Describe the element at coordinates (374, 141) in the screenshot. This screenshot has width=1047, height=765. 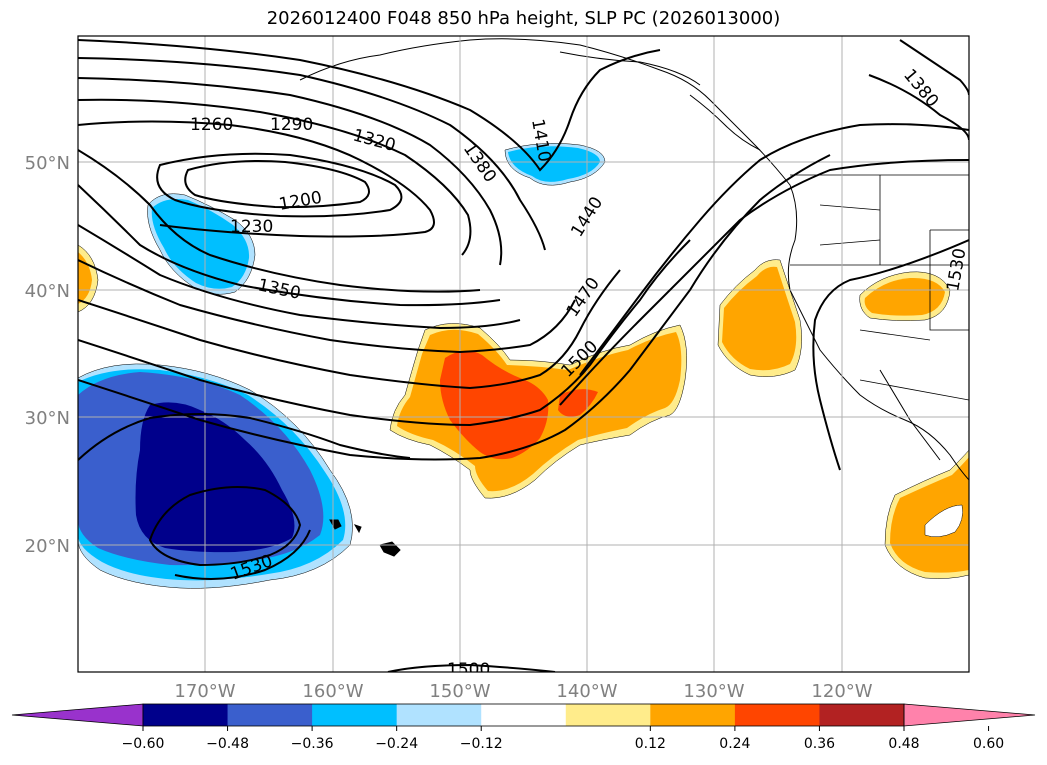
I see `contour-label: 1320` at that location.